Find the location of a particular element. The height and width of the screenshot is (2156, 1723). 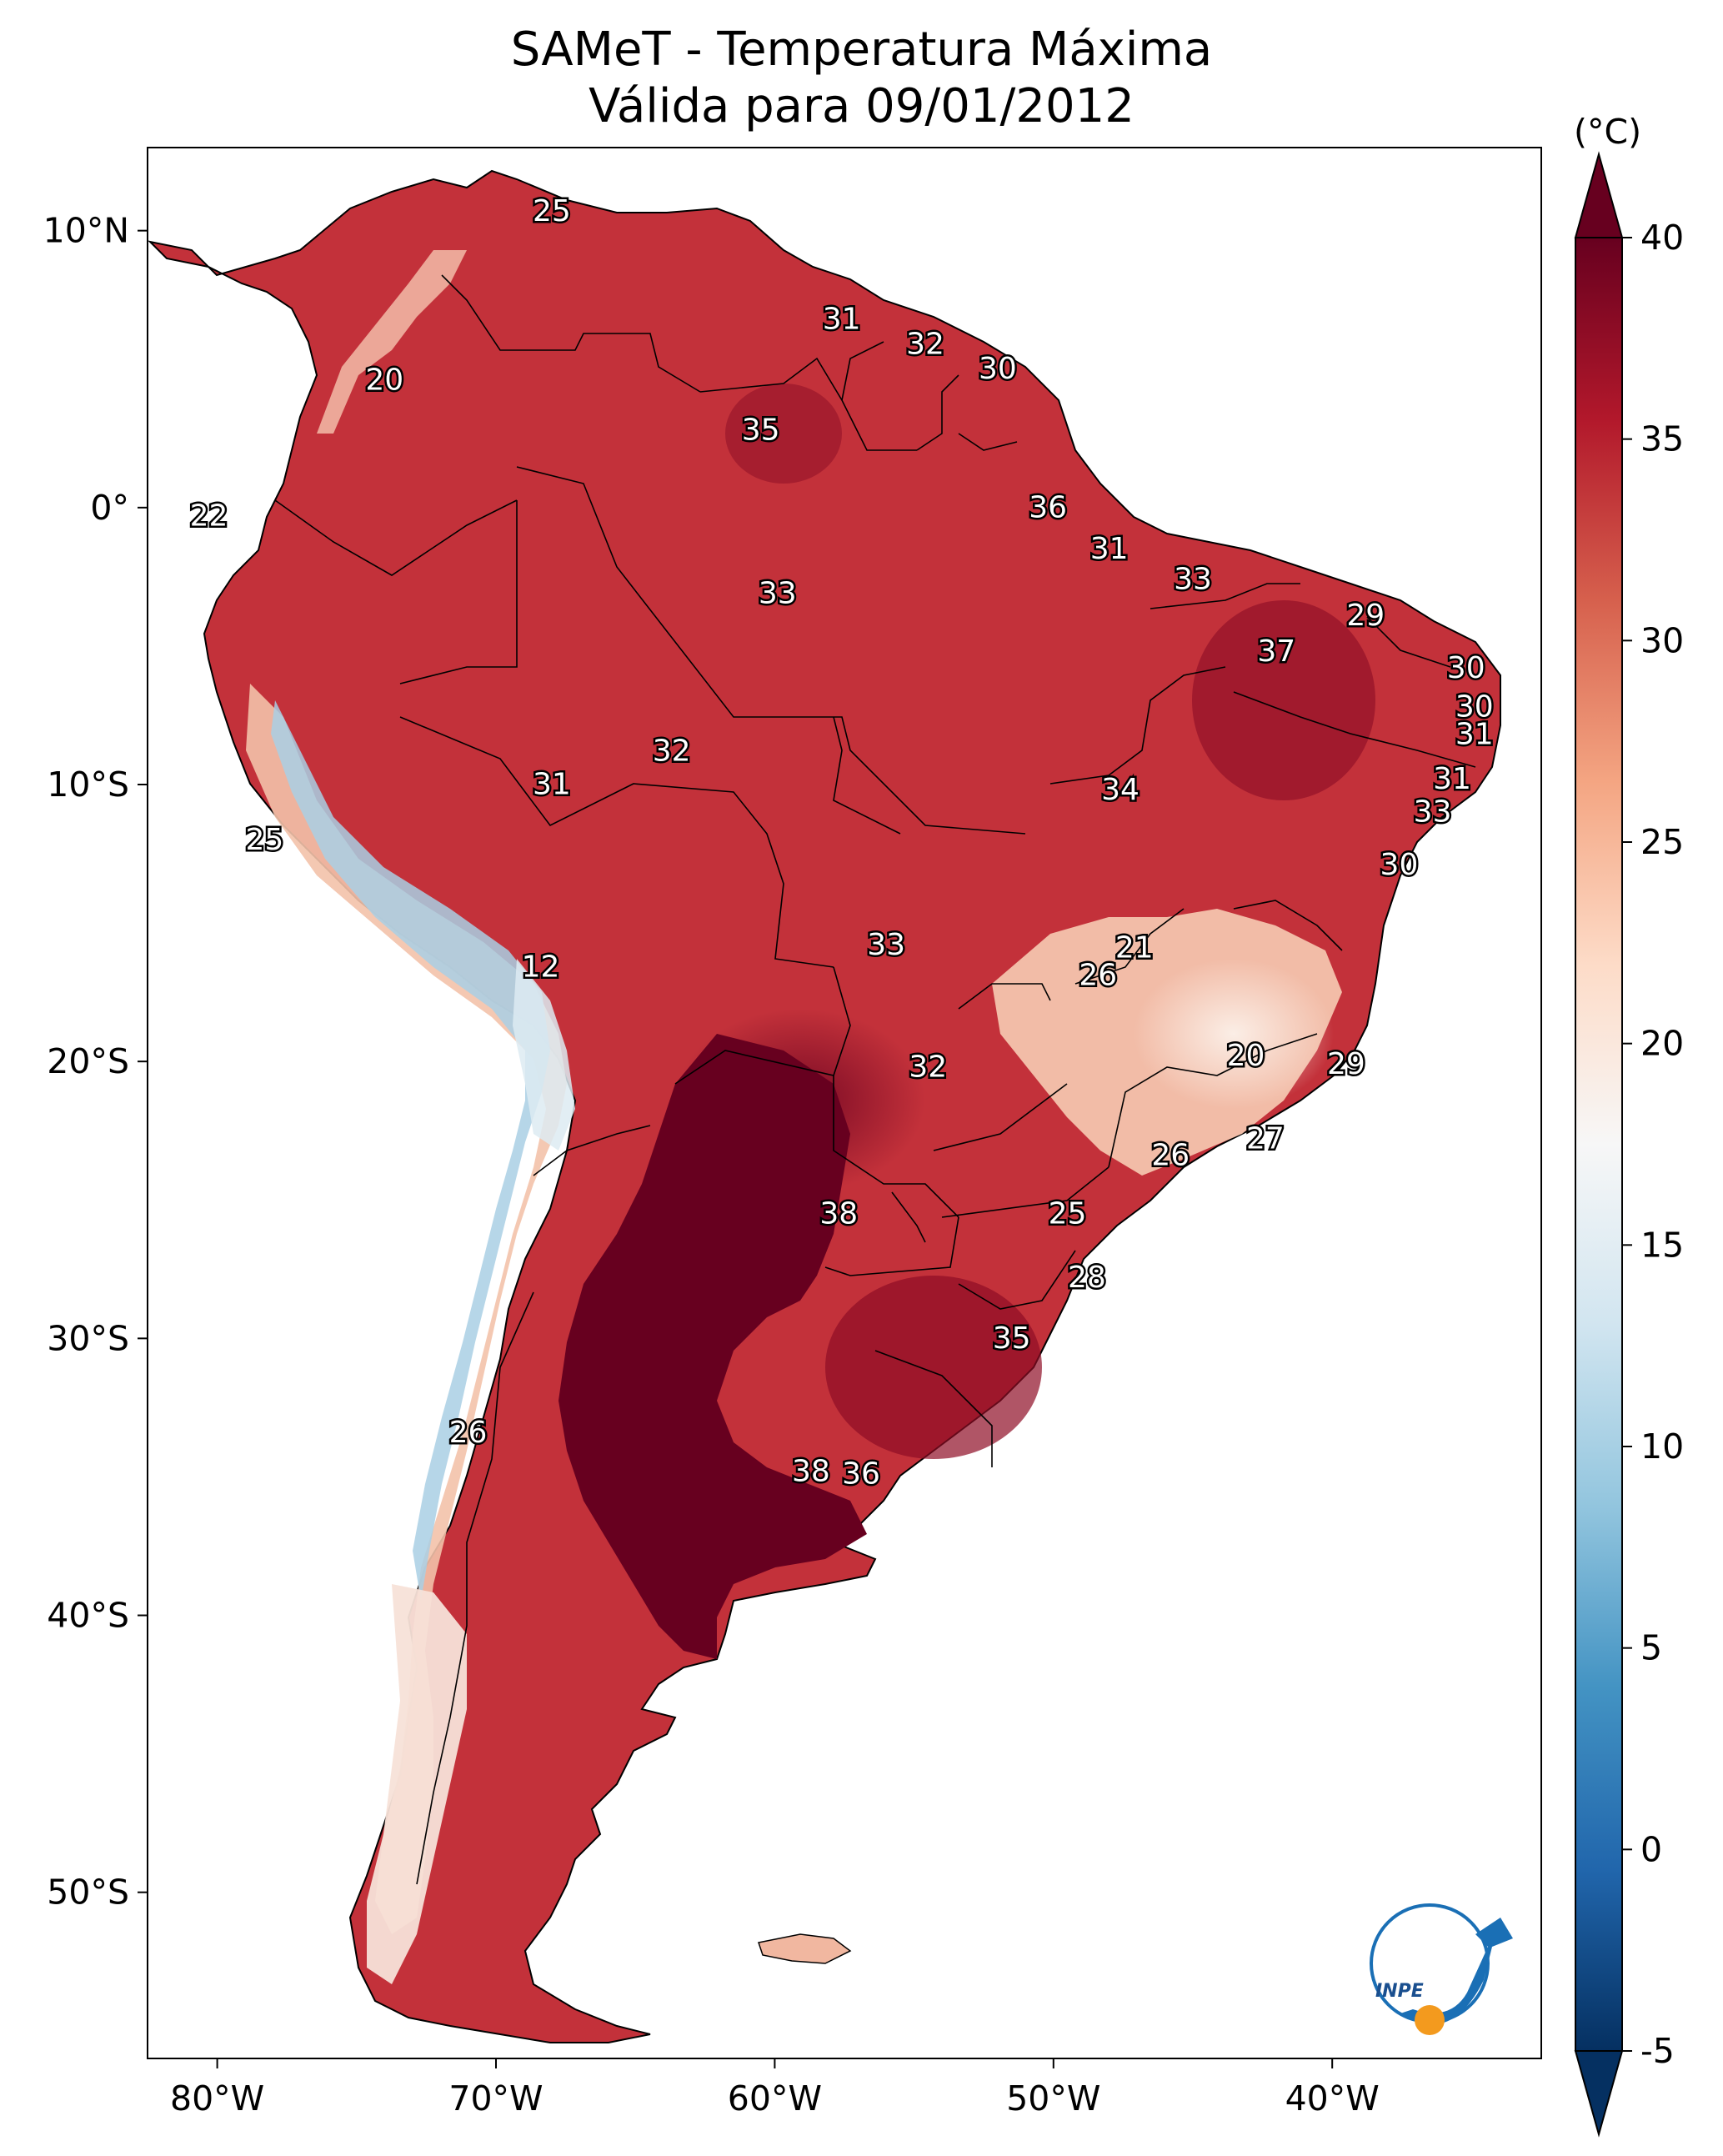

temperature-value-label: 28 is located at coordinates (1087, 1278).